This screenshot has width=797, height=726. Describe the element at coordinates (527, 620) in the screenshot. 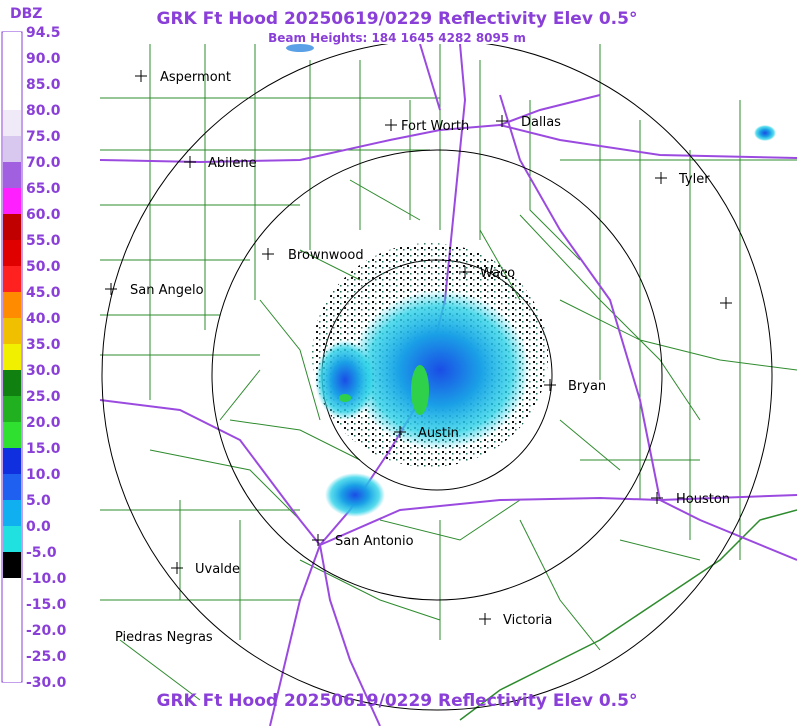

I see `city-label: Victoria` at that location.